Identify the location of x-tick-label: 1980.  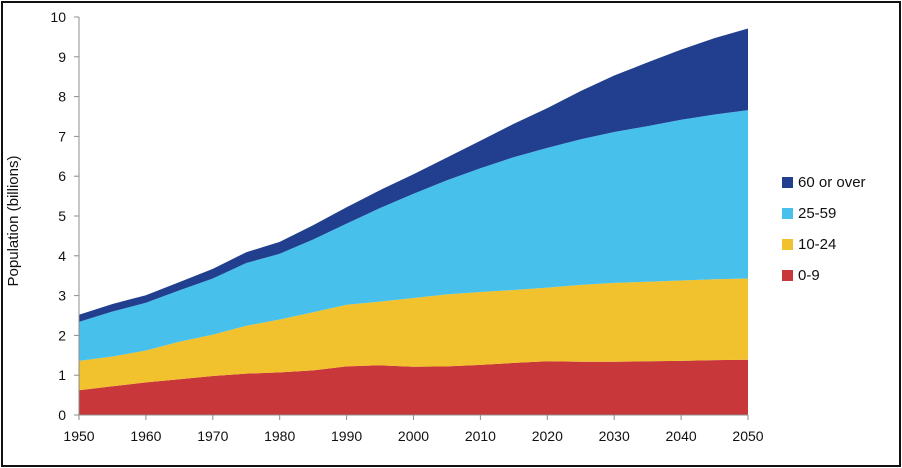
(279, 436).